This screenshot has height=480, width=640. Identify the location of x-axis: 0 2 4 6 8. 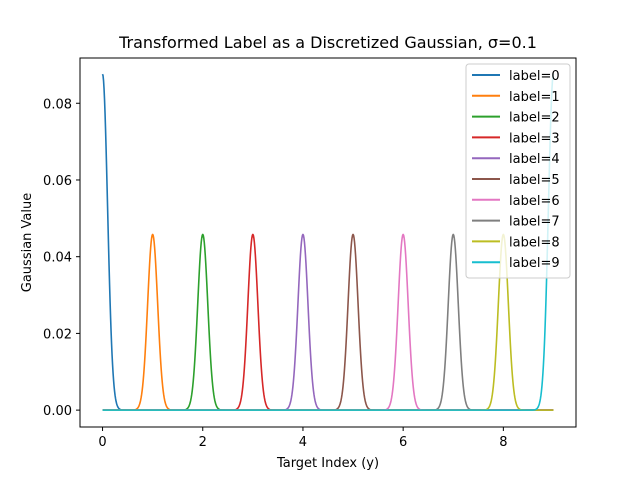
(302, 438).